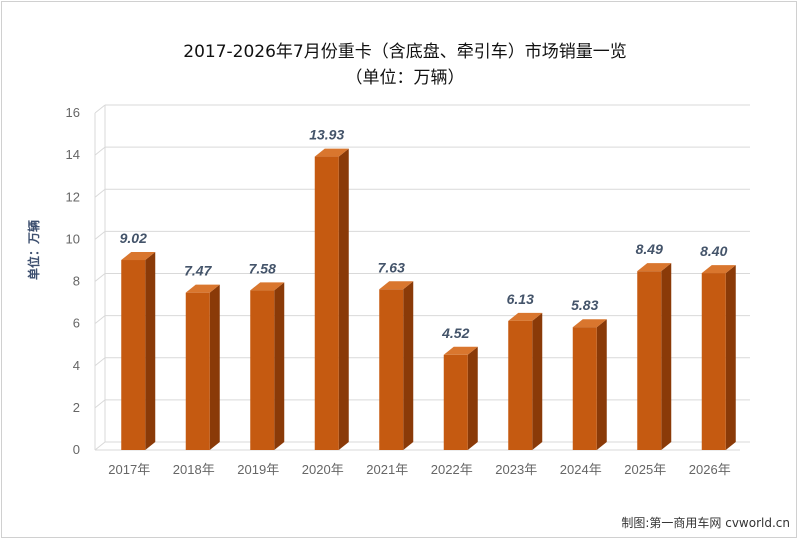 The width and height of the screenshot is (800, 541). I want to click on source-credit: 制图:第一商用车网 cvworld.cn, so click(705, 522).